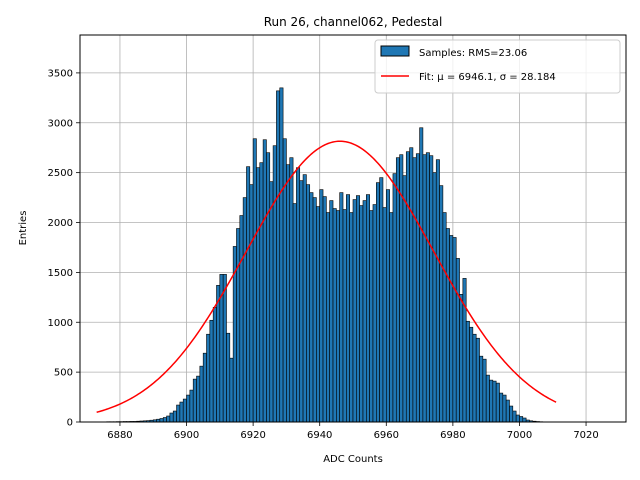  What do you see at coordinates (60, 123) in the screenshot?
I see `y-tick-label: 3000` at bounding box center [60, 123].